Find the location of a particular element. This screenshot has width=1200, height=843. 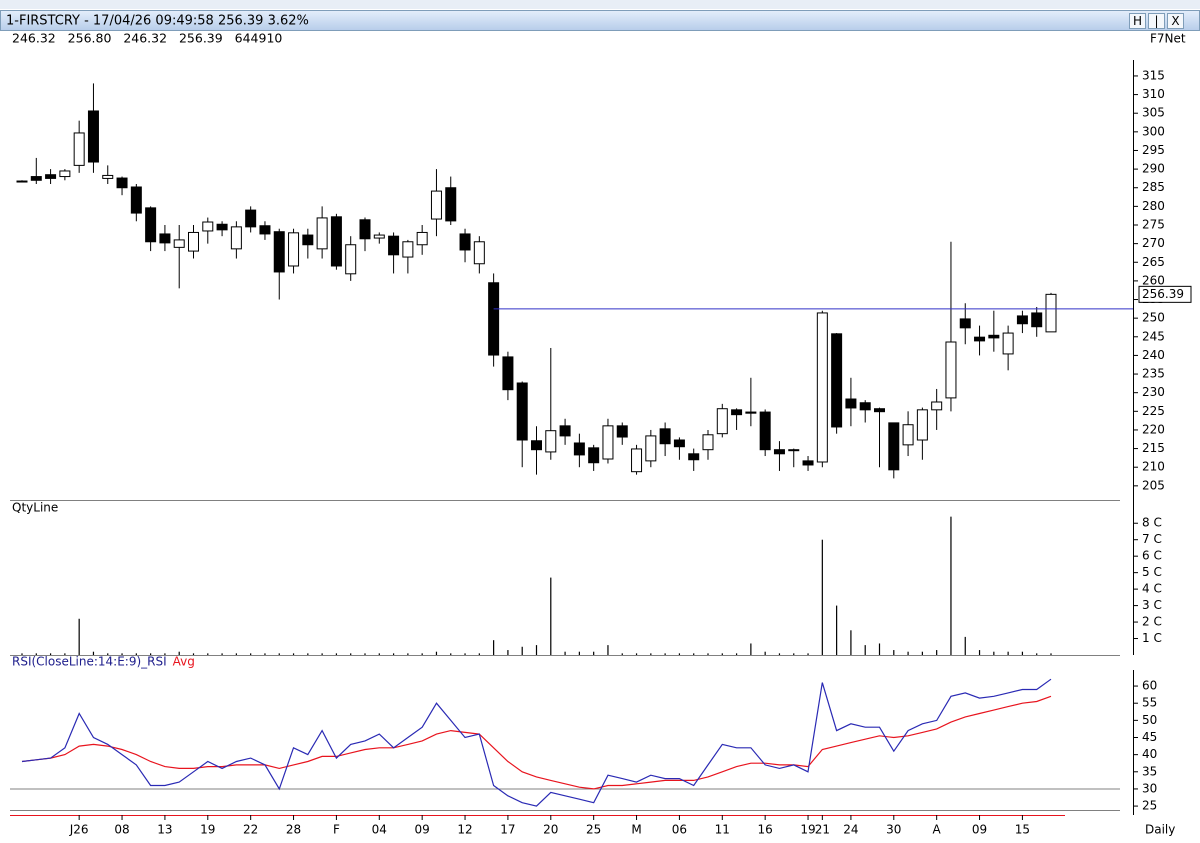

x-tick-label: 15 is located at coordinates (1022, 830).